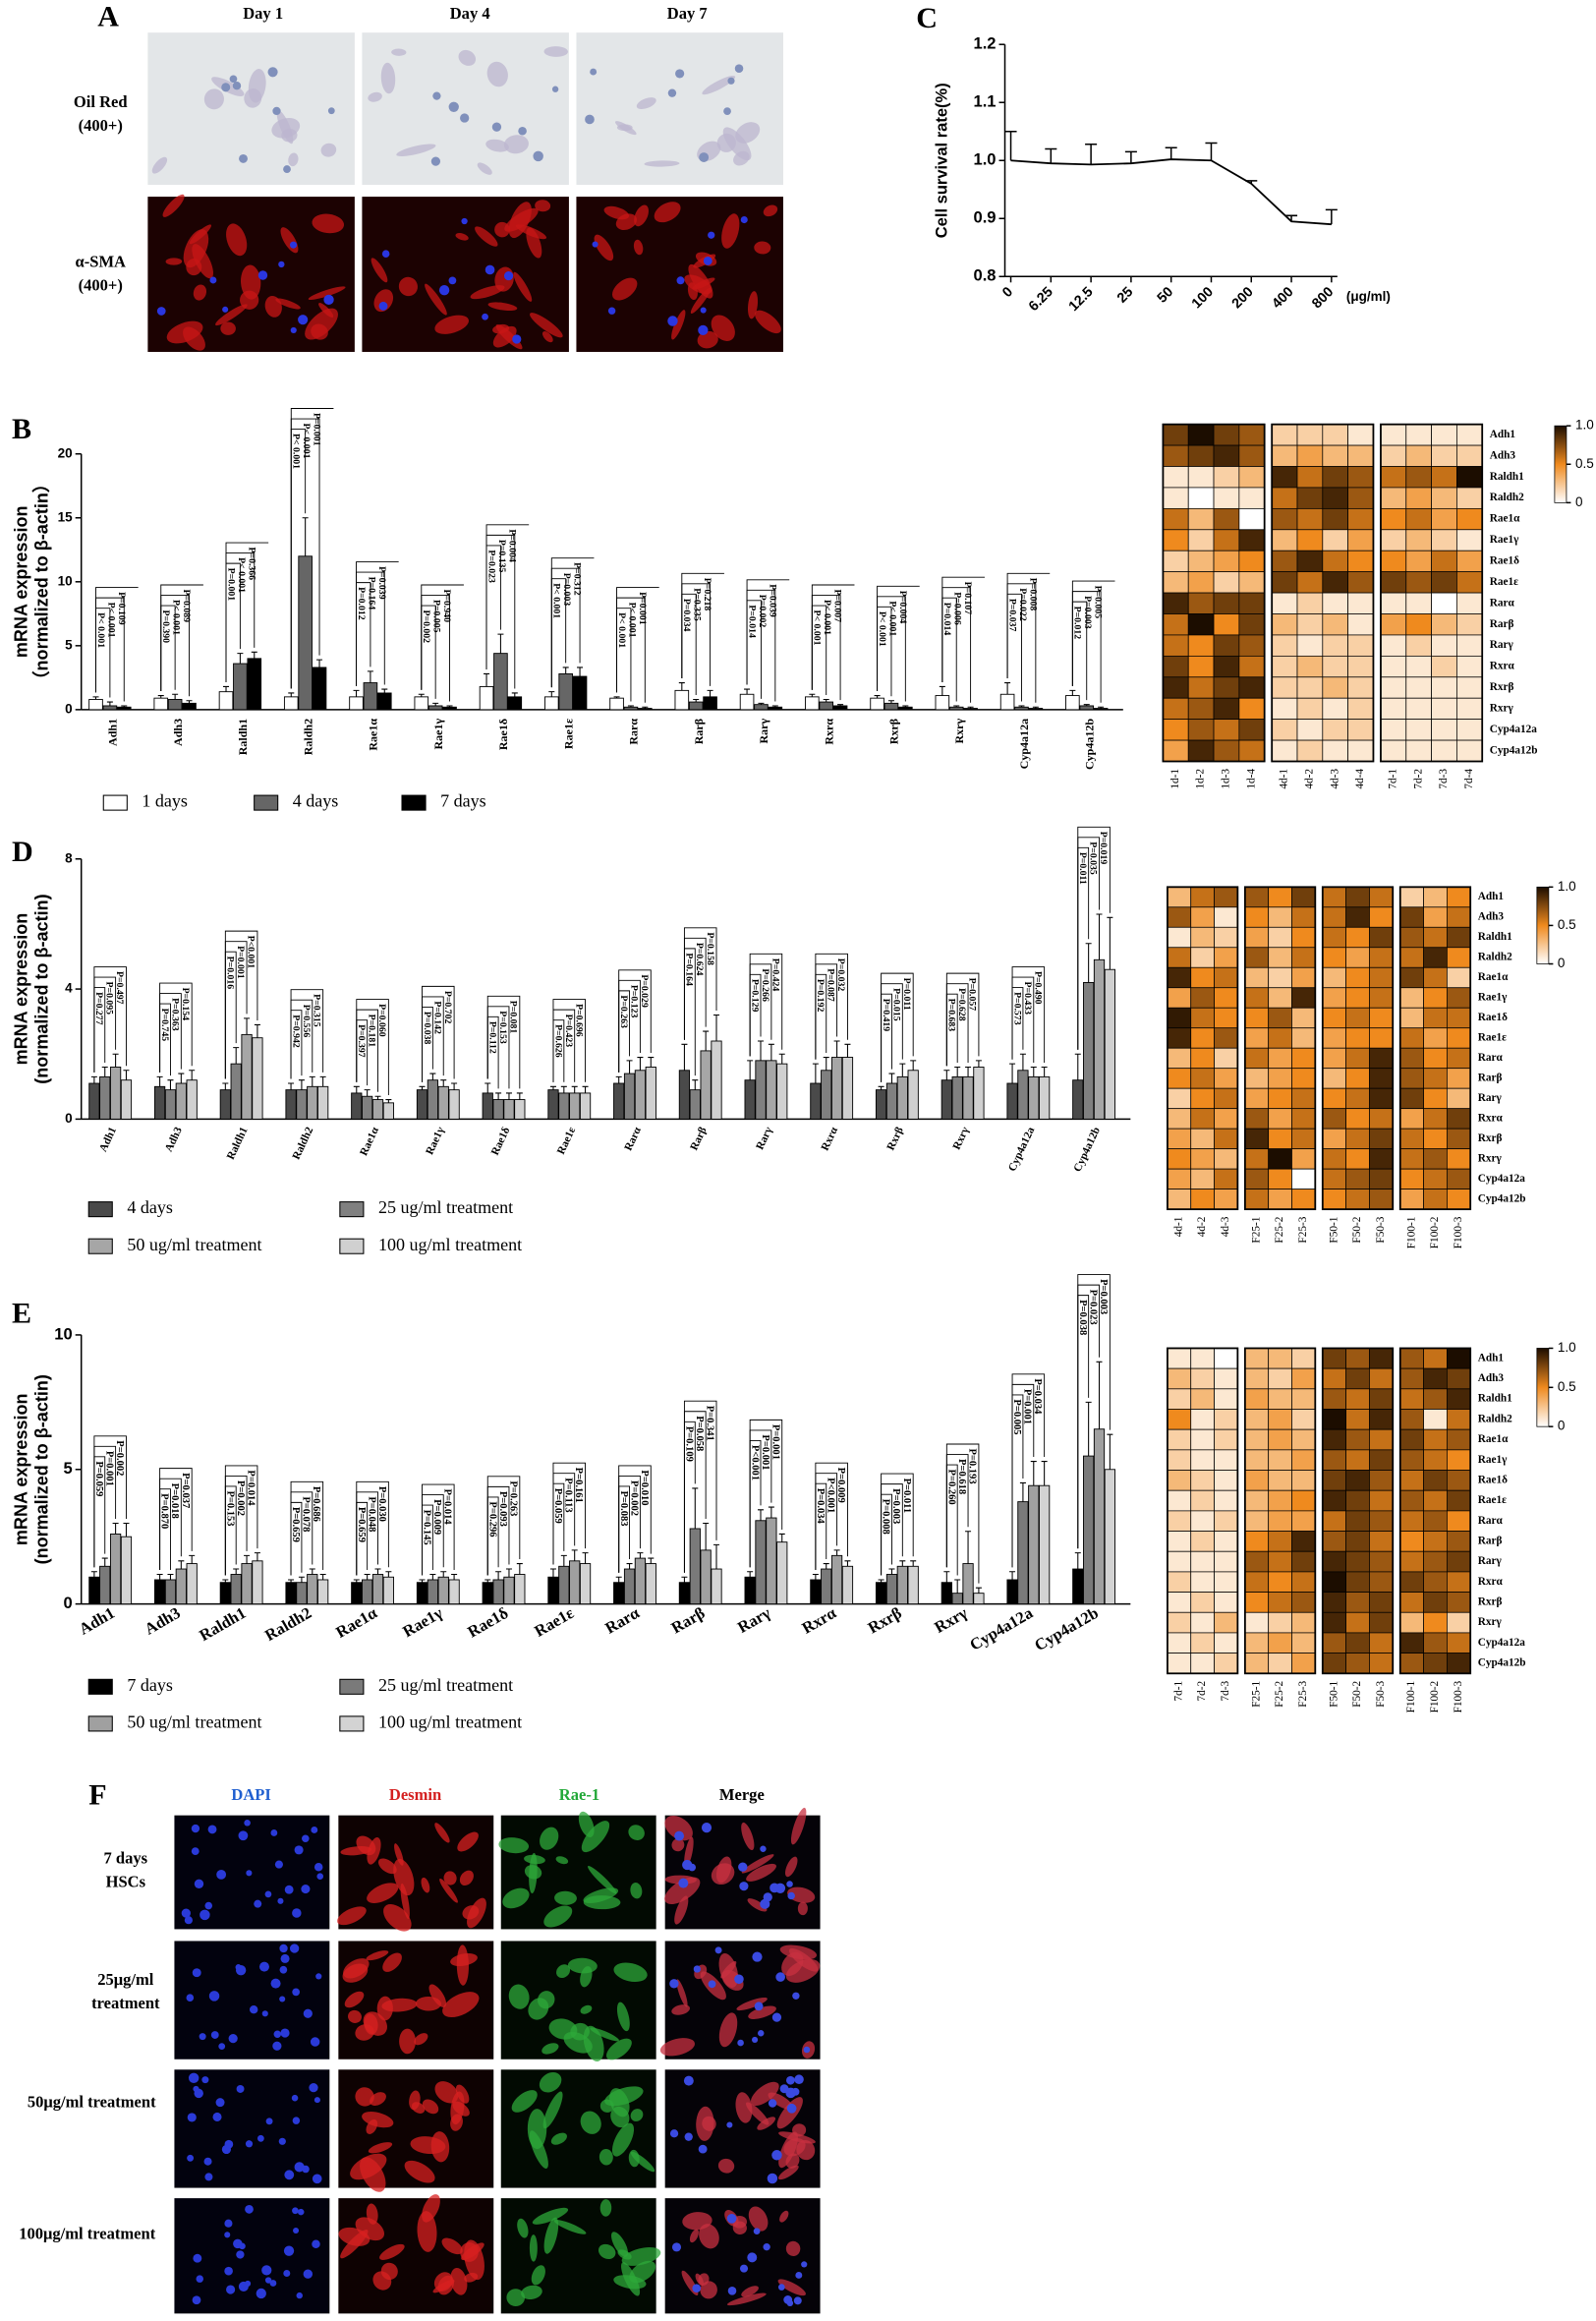  Describe the element at coordinates (1567, 1347) in the screenshot. I see `colorbar-tick-label: 1.0` at that location.